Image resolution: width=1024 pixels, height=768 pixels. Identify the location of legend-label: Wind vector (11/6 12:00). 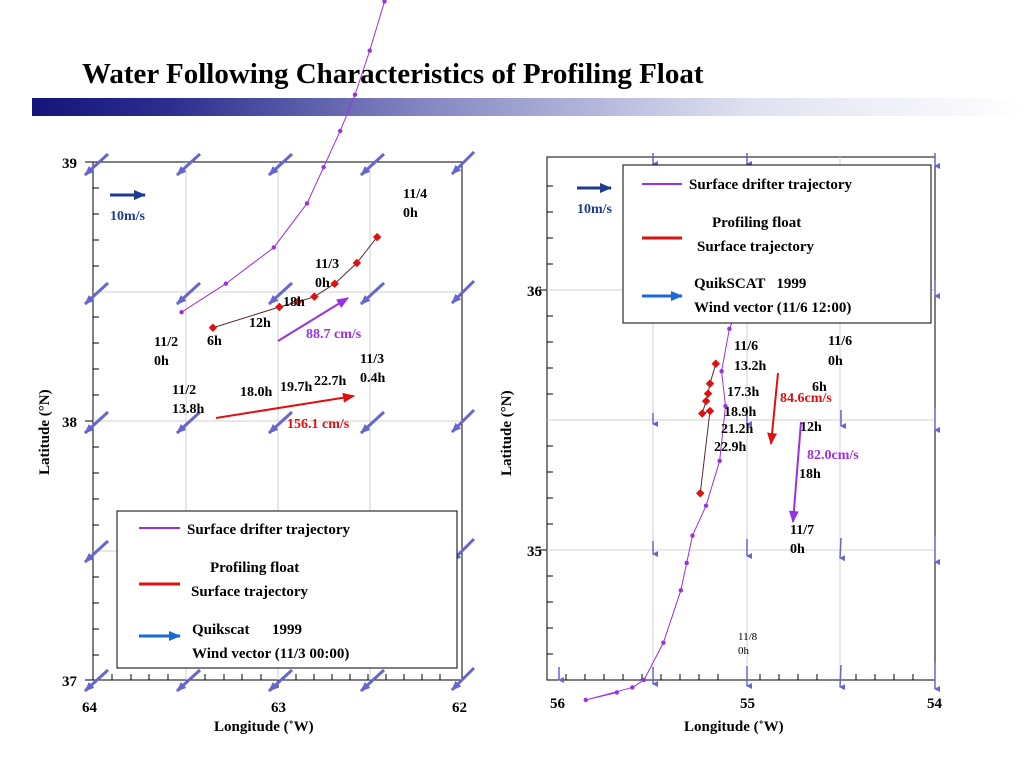
(772, 308).